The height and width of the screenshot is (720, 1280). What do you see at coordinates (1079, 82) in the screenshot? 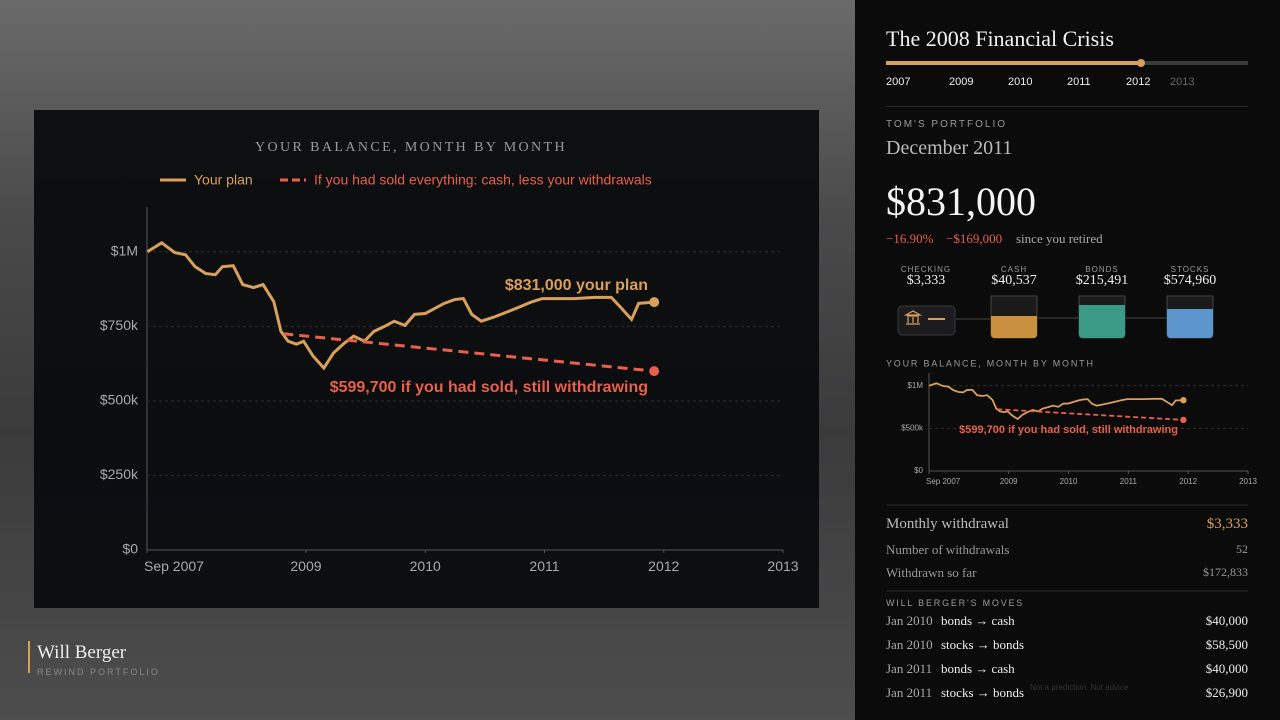
I see `timeline-year: 2011` at bounding box center [1079, 82].